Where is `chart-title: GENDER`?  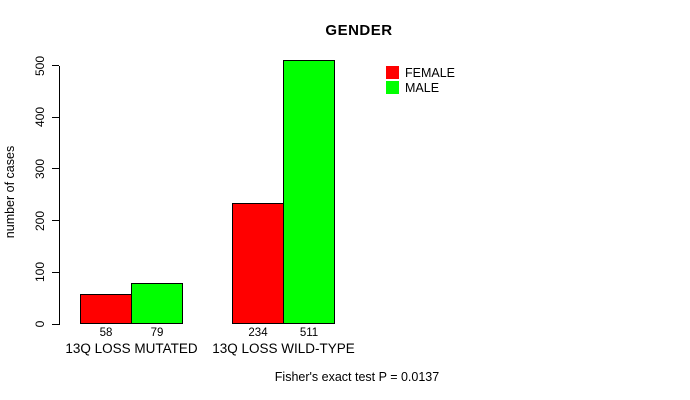 chart-title: GENDER is located at coordinates (359, 30).